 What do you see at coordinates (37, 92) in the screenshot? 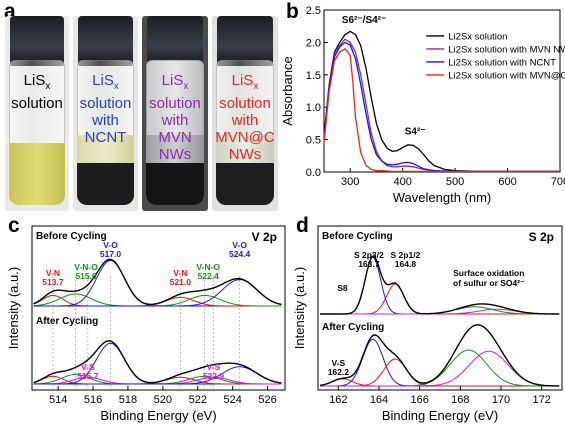
I see `vial-label: LiSx solution` at bounding box center [37, 92].